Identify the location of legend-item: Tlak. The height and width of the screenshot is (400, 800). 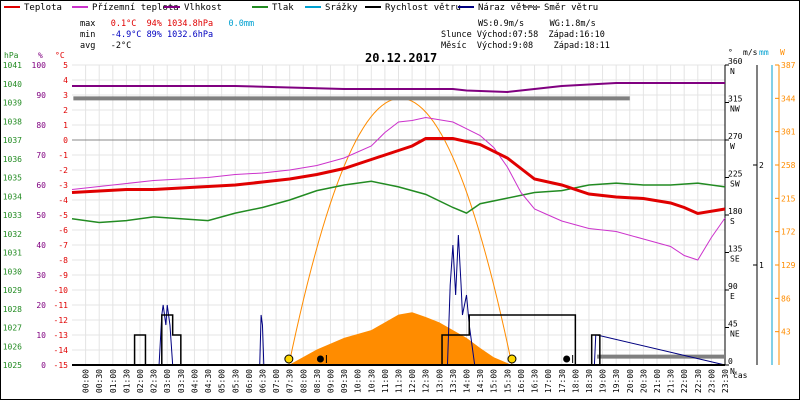
(273, 8).